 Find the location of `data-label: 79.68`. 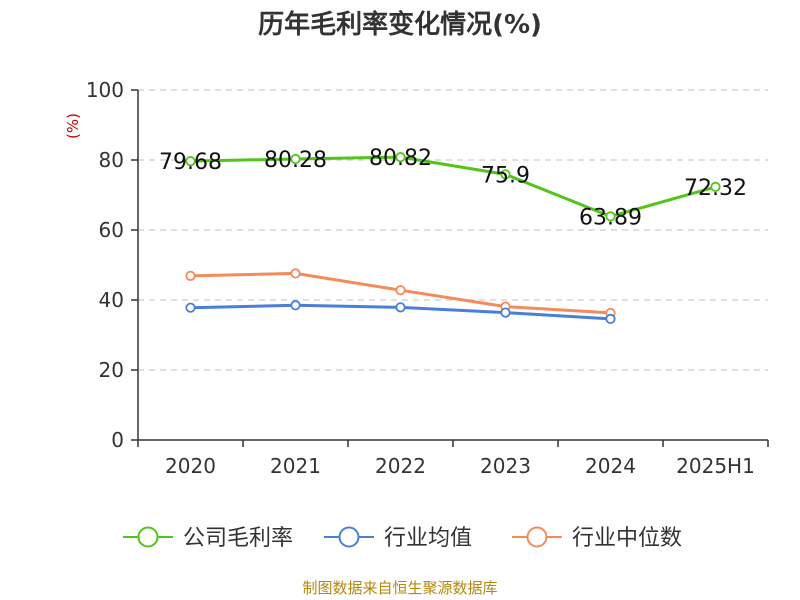

data-label: 79.68 is located at coordinates (190, 162).